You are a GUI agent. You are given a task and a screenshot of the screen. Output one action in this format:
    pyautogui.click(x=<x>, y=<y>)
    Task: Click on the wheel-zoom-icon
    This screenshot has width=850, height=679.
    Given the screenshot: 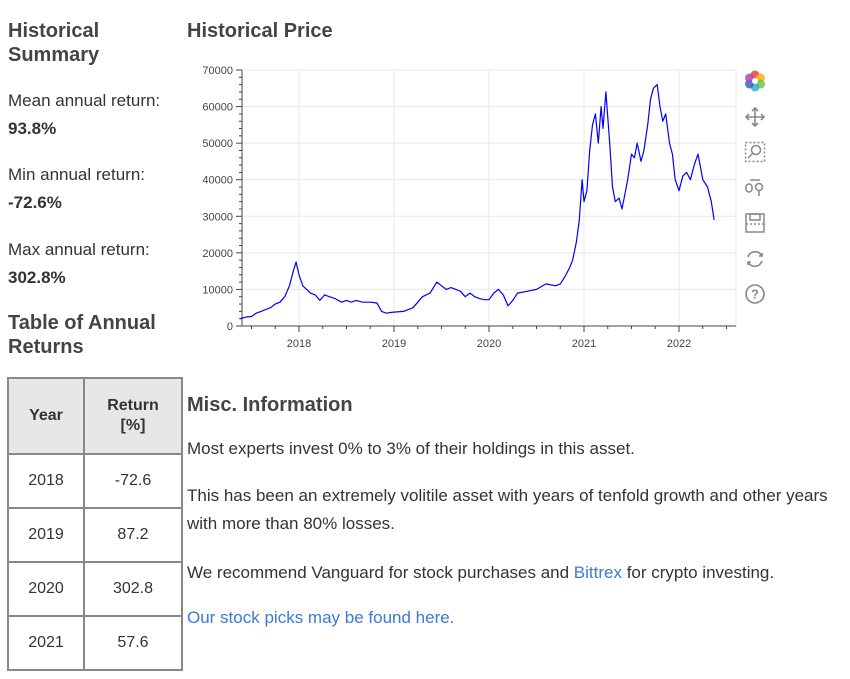 What is the action you would take?
    pyautogui.click(x=755, y=188)
    